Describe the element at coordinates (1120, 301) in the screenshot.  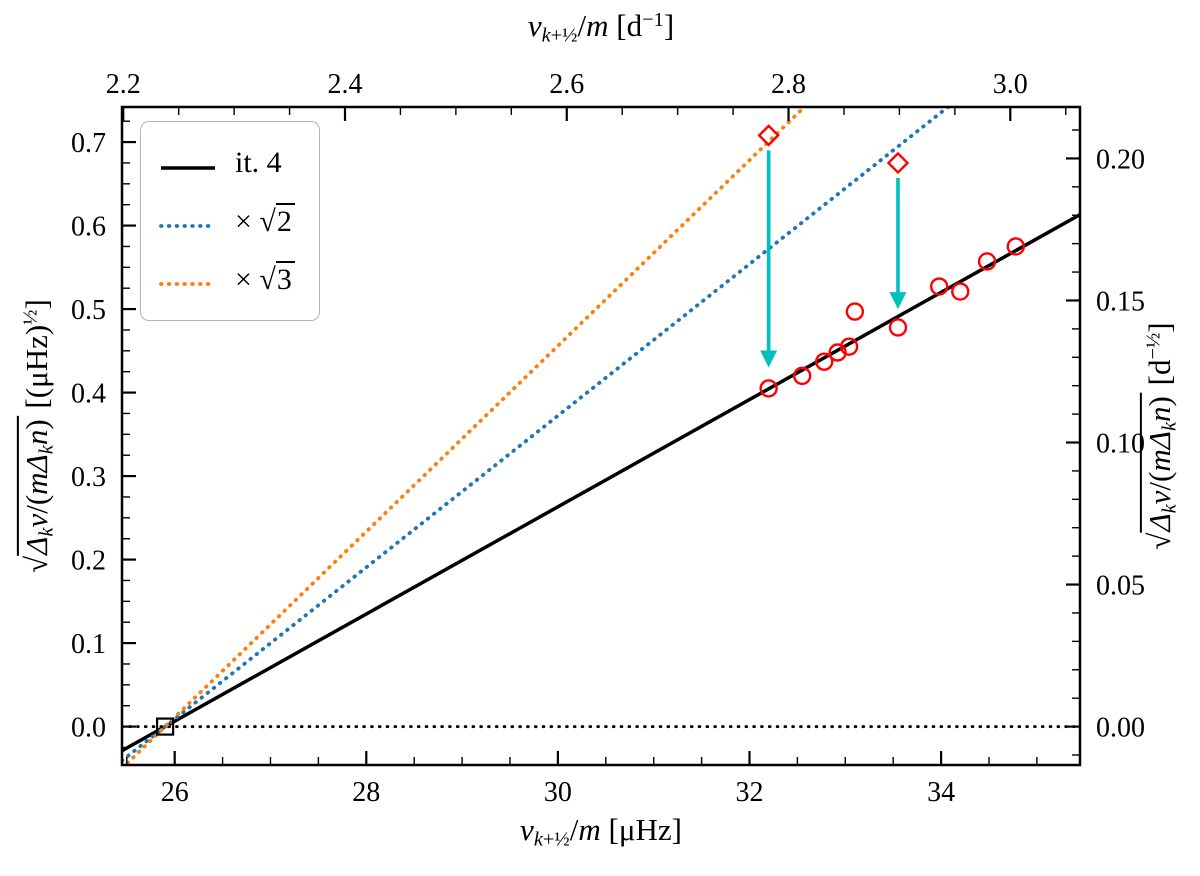
I see `svg-text: 0.15` at that location.